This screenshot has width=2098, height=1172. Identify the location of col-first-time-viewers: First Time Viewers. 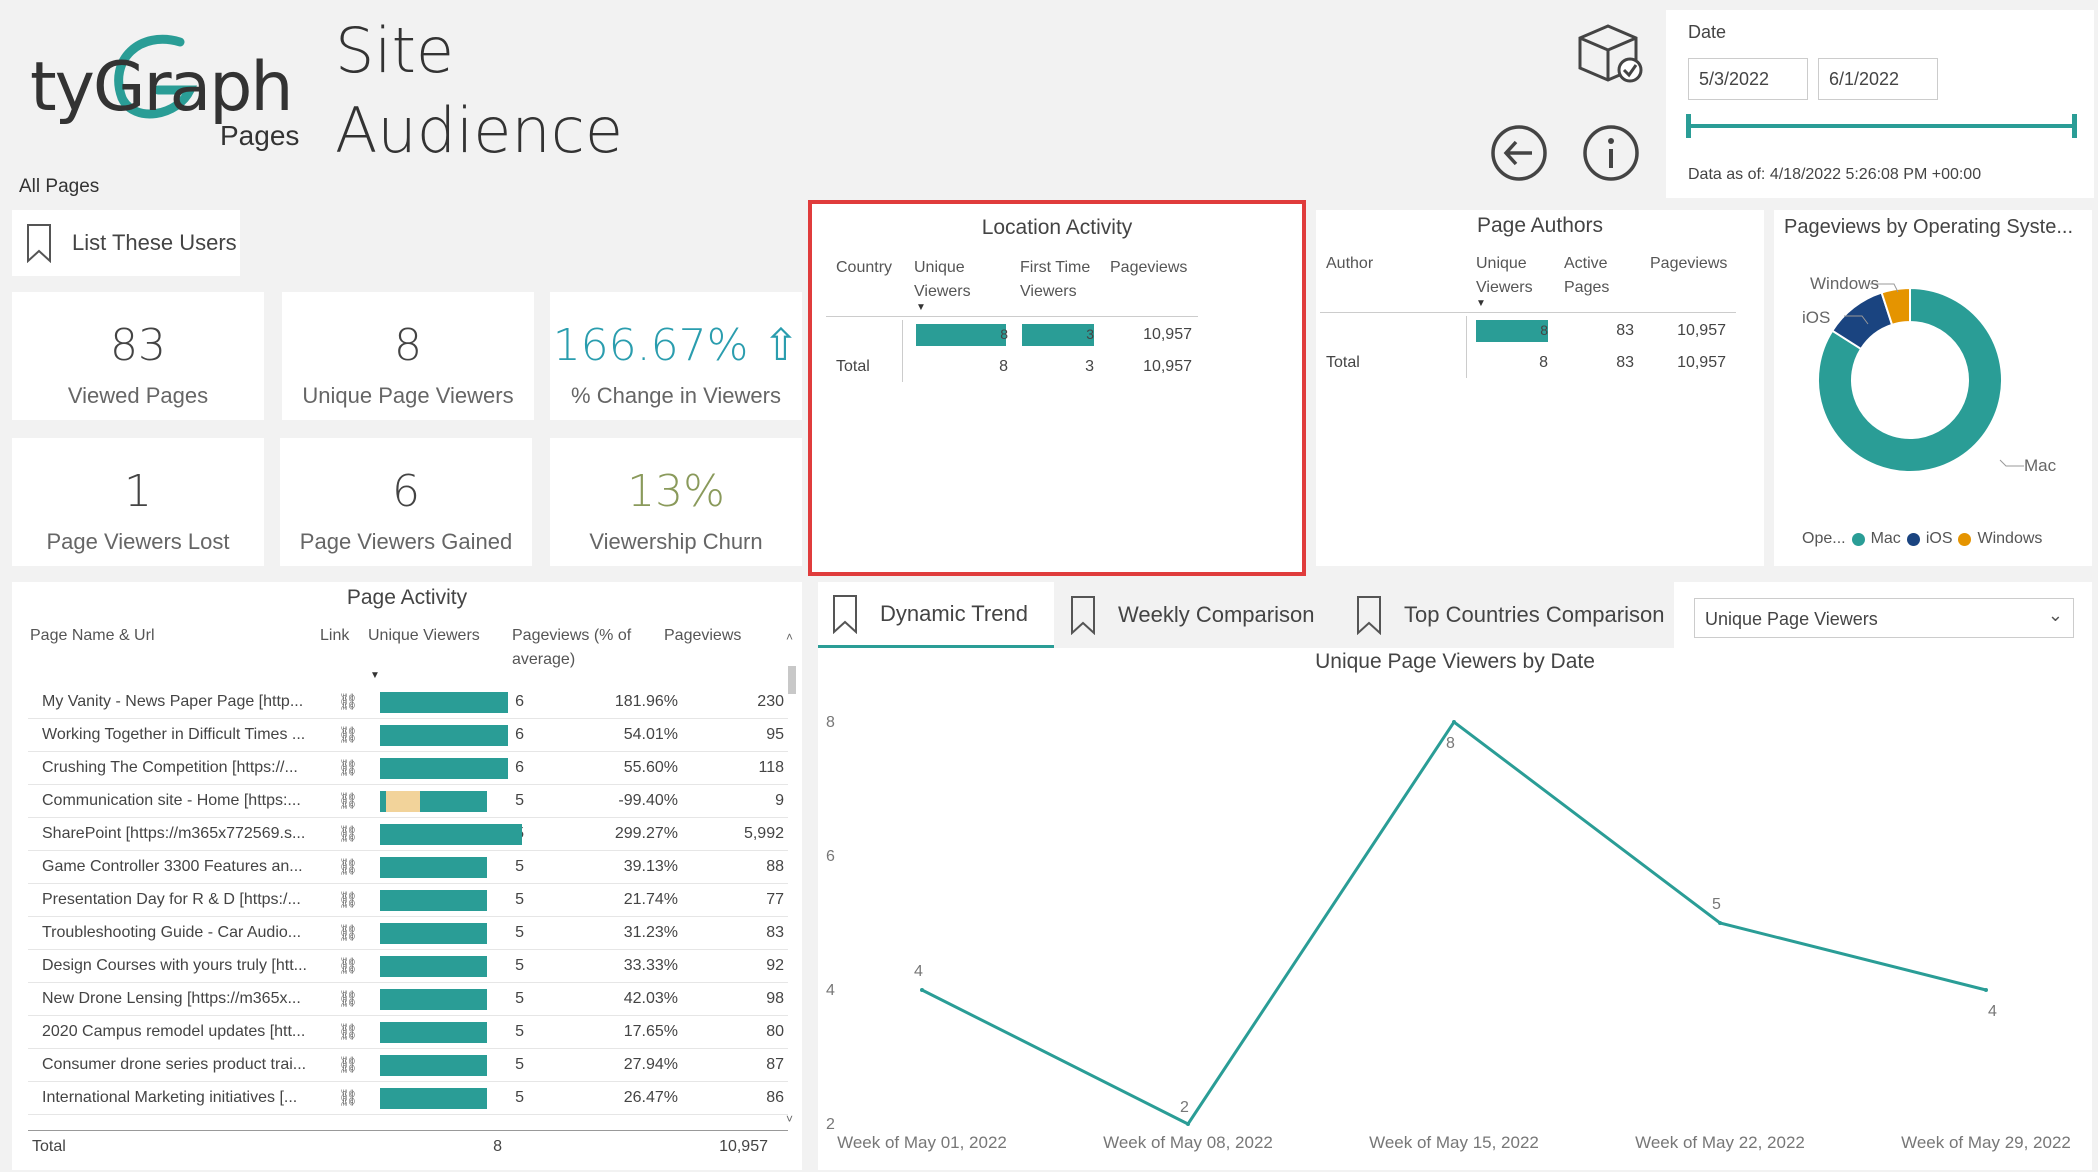
(1055, 279).